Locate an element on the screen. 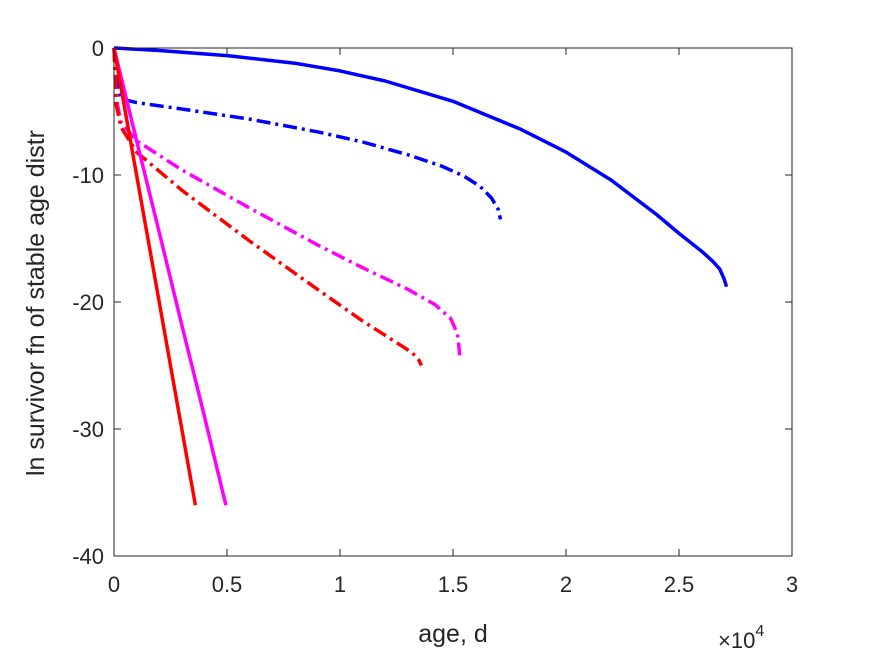  x-axis-exponent: ×10⁴ is located at coordinates (741, 638).